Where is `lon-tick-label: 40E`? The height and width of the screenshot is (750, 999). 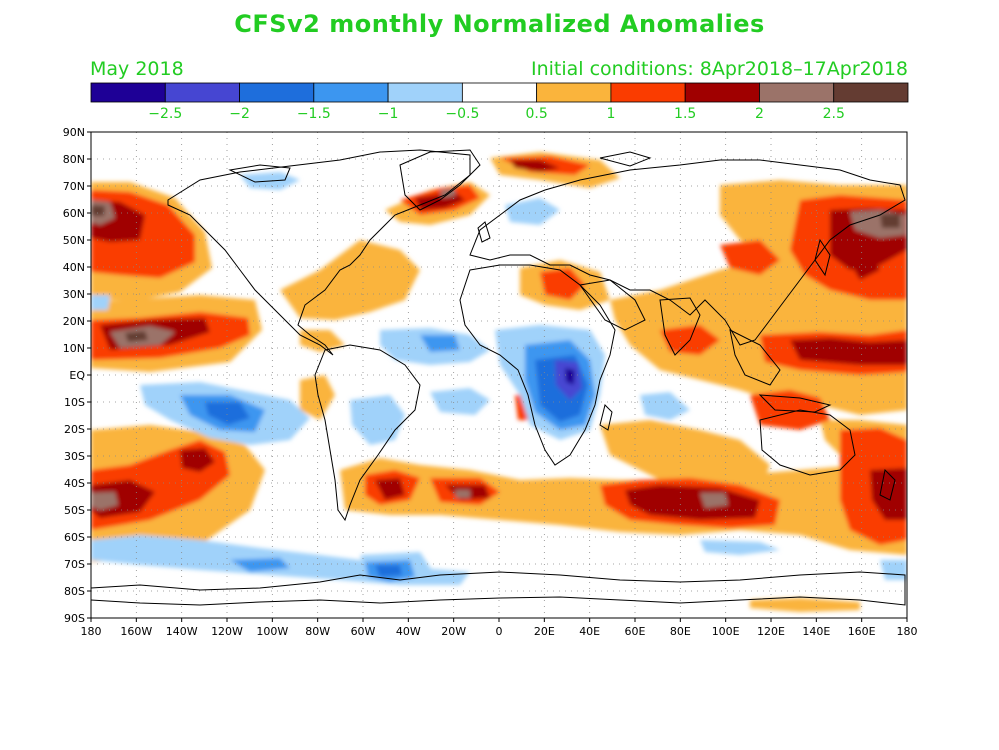
lon-tick-label: 40E is located at coordinates (589, 631).